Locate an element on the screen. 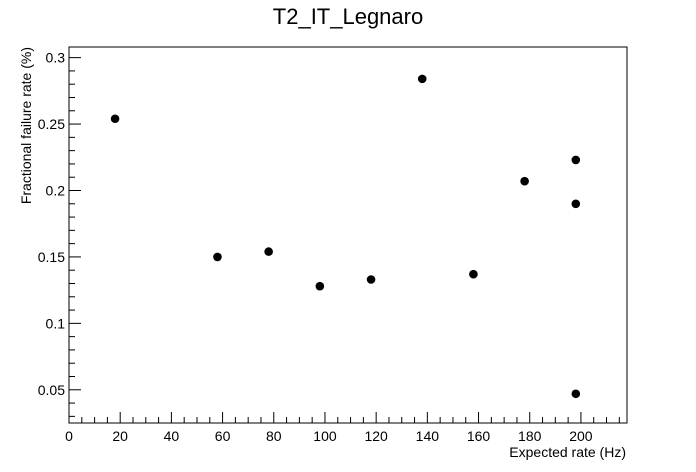 The width and height of the screenshot is (696, 472). x-axis-label: Expected rate (Hz) is located at coordinates (567, 452).